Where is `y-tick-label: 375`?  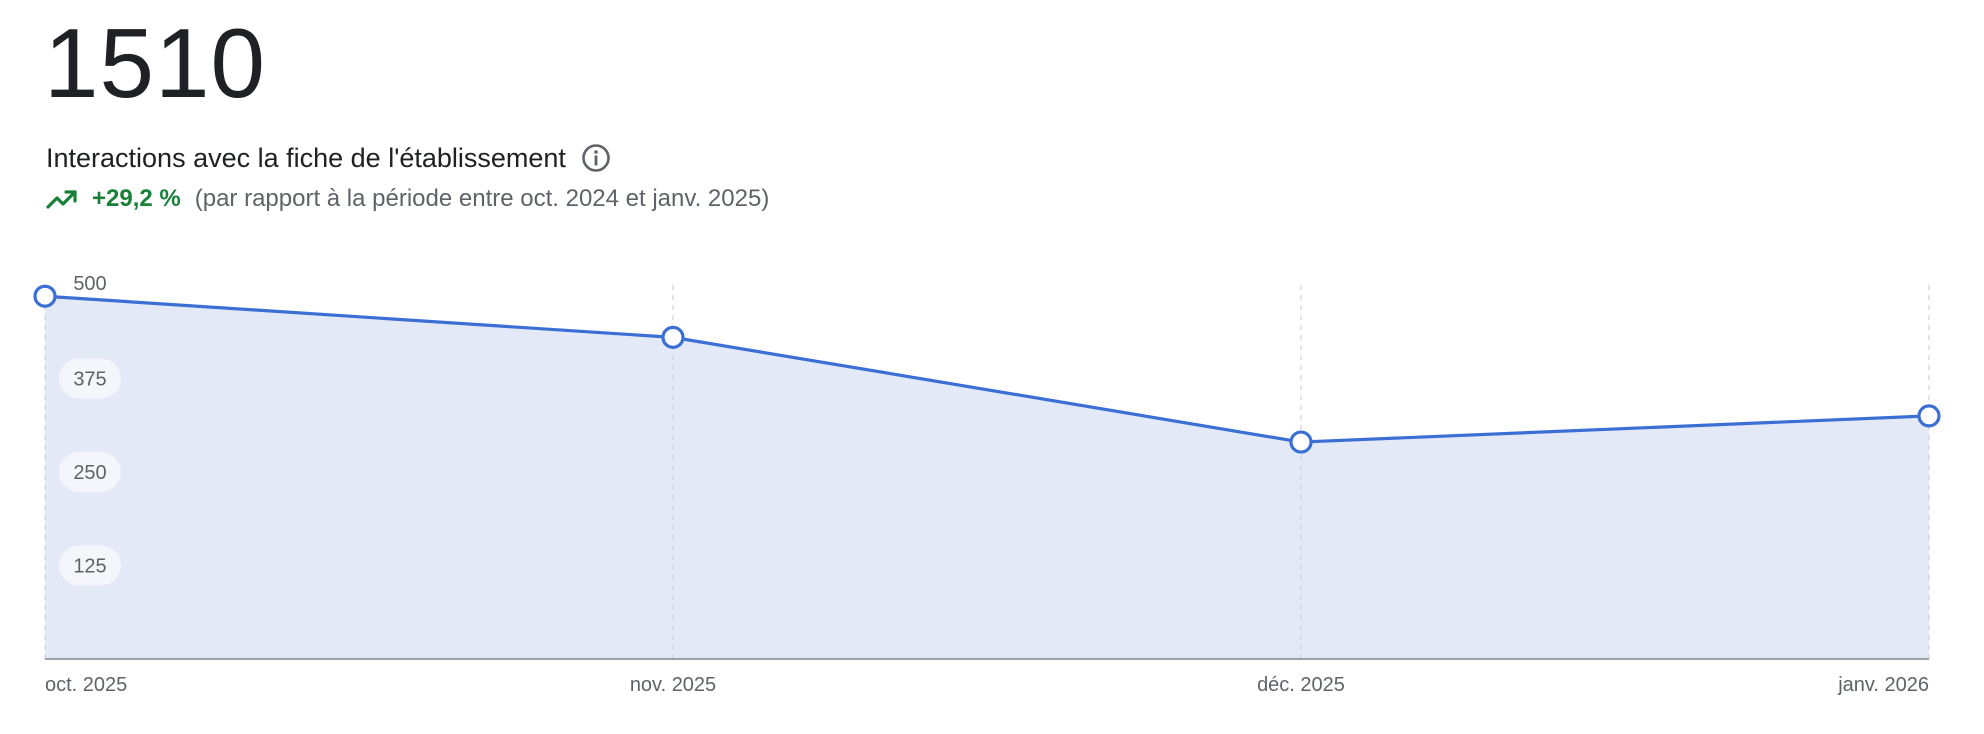 y-tick-label: 375 is located at coordinates (89, 380).